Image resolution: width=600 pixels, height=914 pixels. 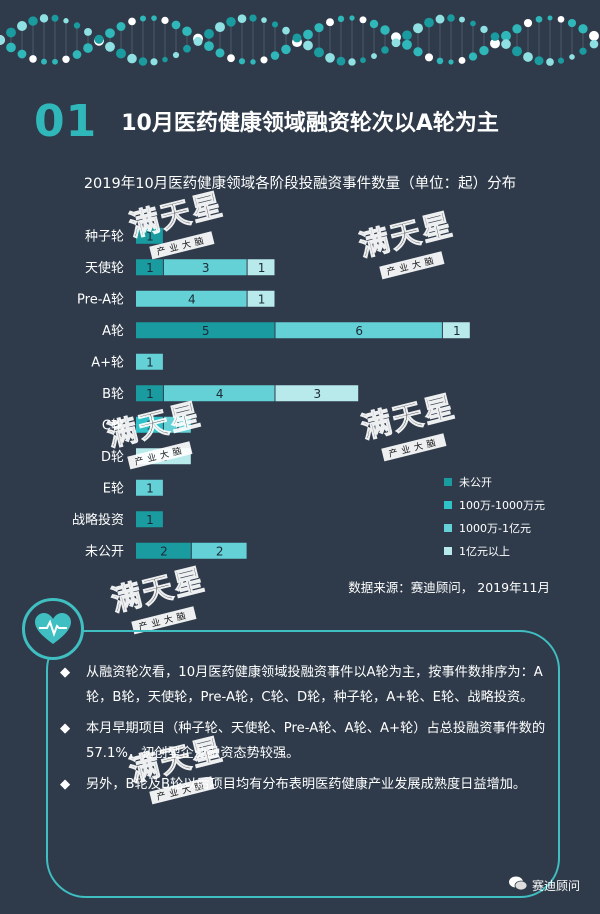 I want to click on summary-bullet: ◆ 另外，B轮及B轮以后项目均有分布表明医药健康产业发展成熟度日益增加。, so click(x=305, y=784).